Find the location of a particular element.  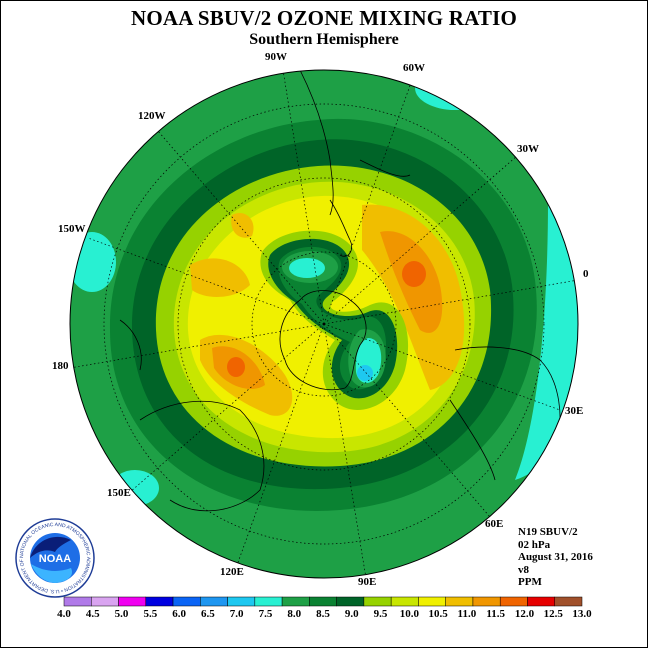

date-label: August 31, 2016 is located at coordinates (555, 557).